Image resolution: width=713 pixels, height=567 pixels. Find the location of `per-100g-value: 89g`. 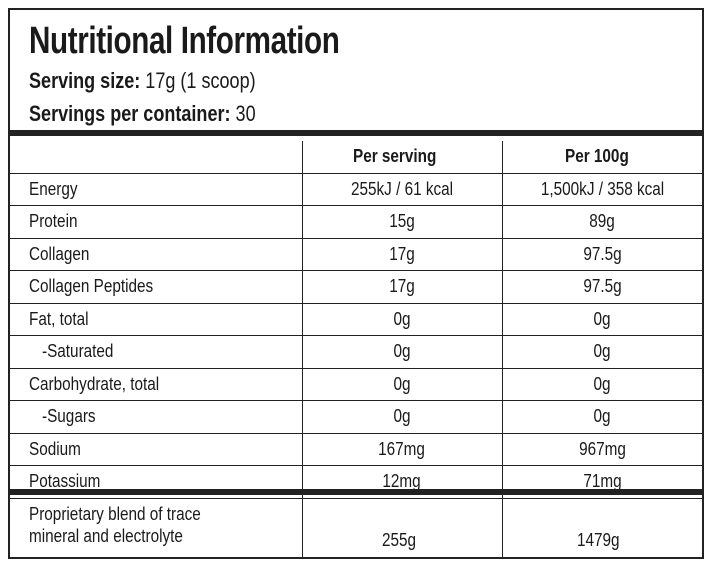

per-100g-value: 89g is located at coordinates (601, 222).